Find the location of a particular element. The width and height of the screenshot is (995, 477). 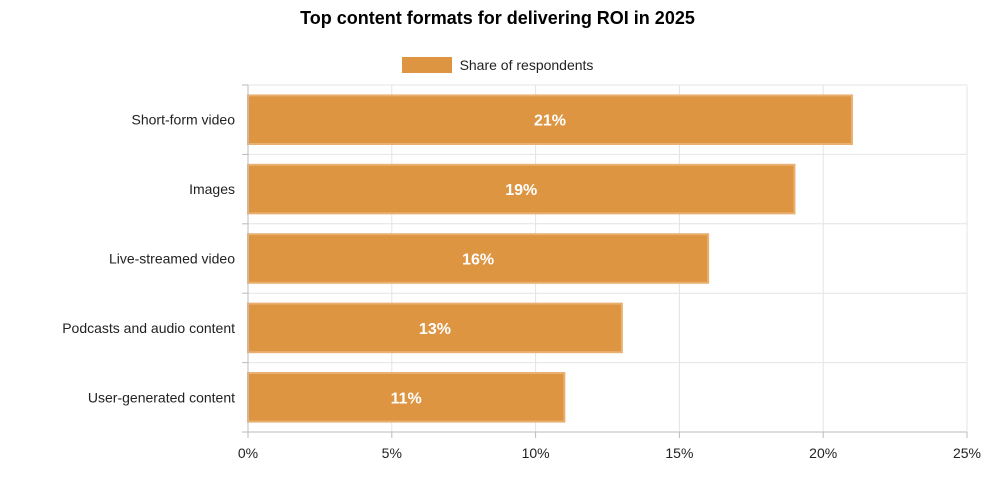

bar-value-label-short-form-video: 21% is located at coordinates (550, 121).